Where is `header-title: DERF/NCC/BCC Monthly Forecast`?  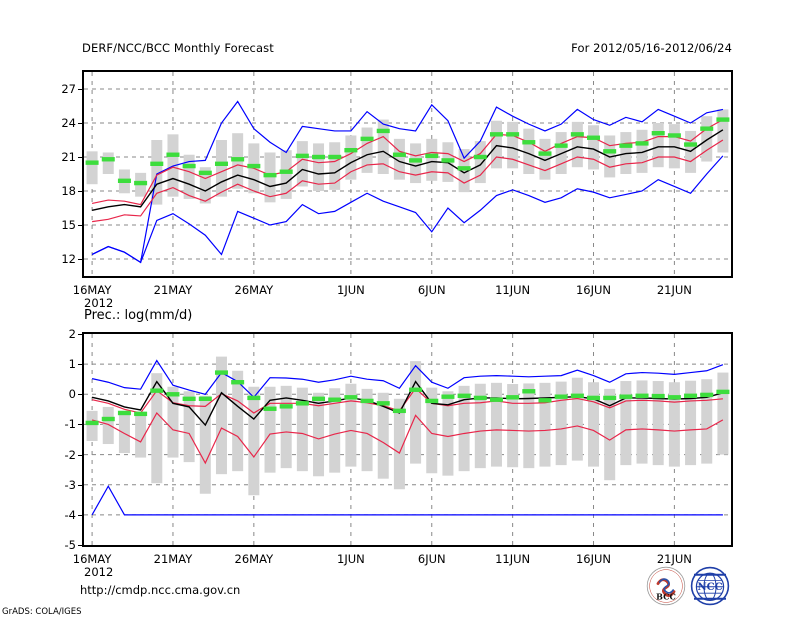 header-title: DERF/NCC/BCC Monthly Forecast is located at coordinates (178, 48).